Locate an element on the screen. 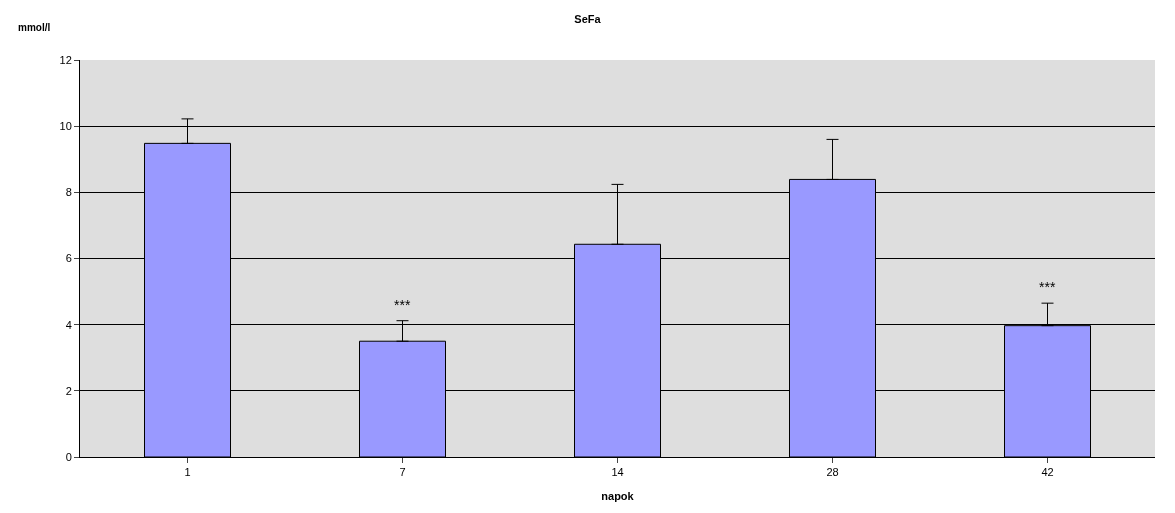 This screenshot has width=1175, height=513. y-tick-label: 12 is located at coordinates (65, 59).